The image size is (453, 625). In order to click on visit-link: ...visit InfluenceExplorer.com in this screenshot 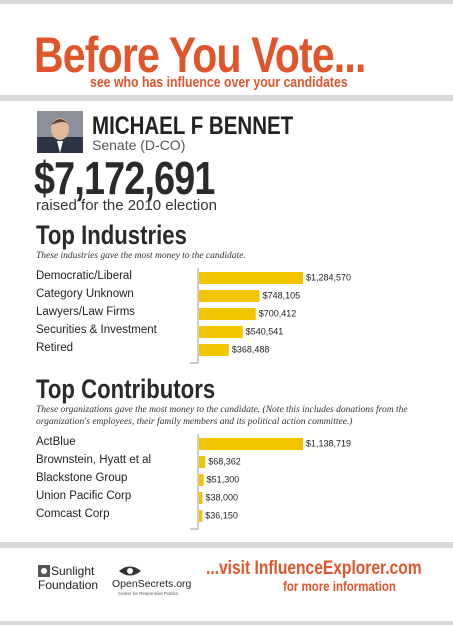, I will do `click(314, 568)`.